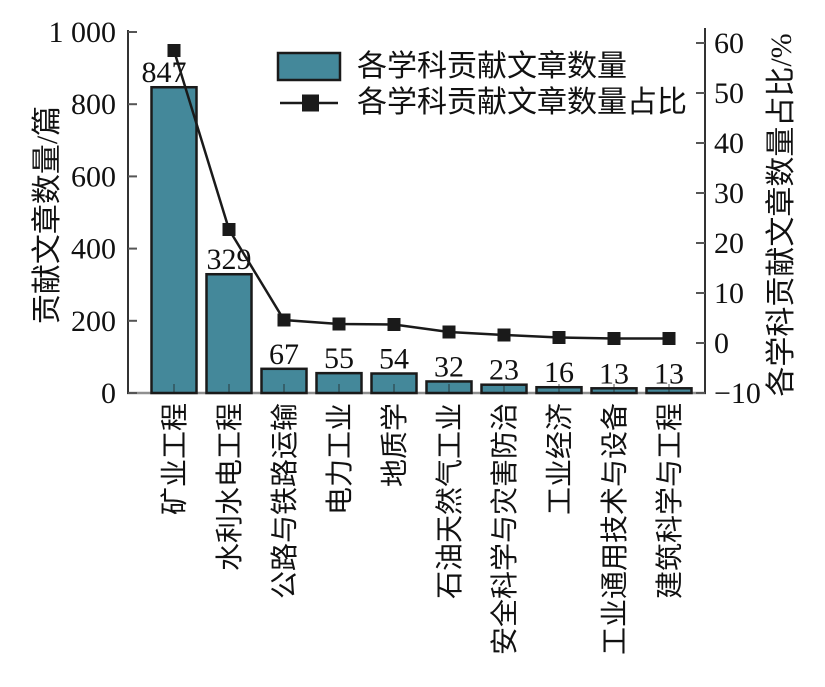 The width and height of the screenshot is (825, 687). What do you see at coordinates (729, 293) in the screenshot?
I see `right-axis-tick-label: 10` at bounding box center [729, 293].